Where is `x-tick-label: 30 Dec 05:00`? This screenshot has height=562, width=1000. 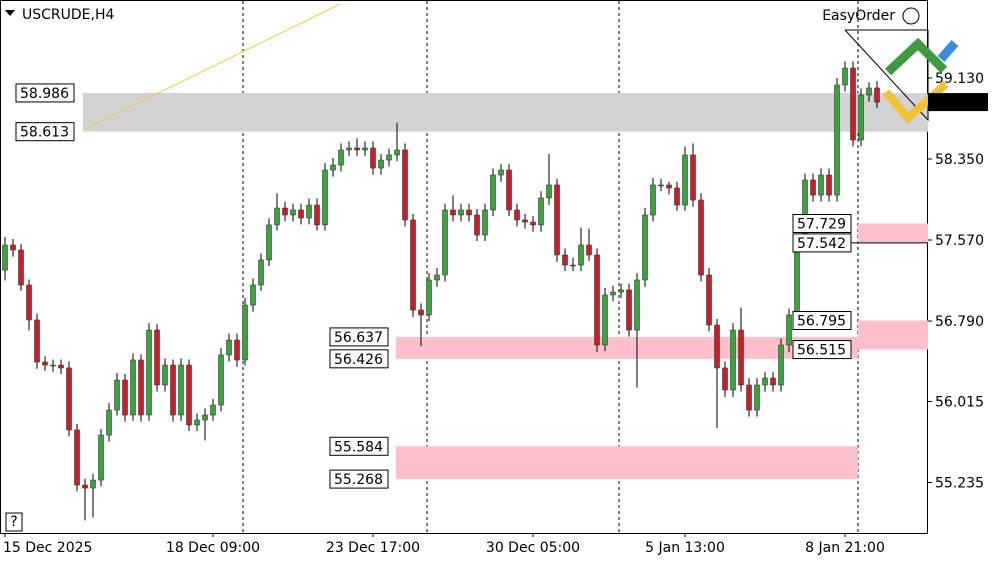 x-tick-label: 30 Dec 05:00 is located at coordinates (533, 548).